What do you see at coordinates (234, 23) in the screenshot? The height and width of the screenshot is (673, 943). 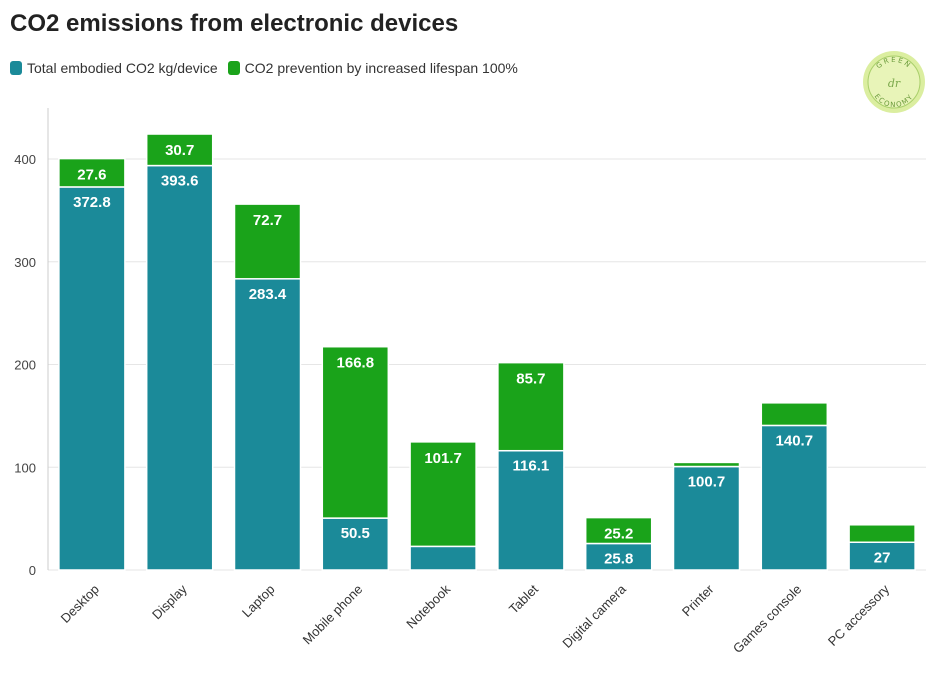 I see `chart-title: CO2 emissions from electronic devices` at bounding box center [234, 23].